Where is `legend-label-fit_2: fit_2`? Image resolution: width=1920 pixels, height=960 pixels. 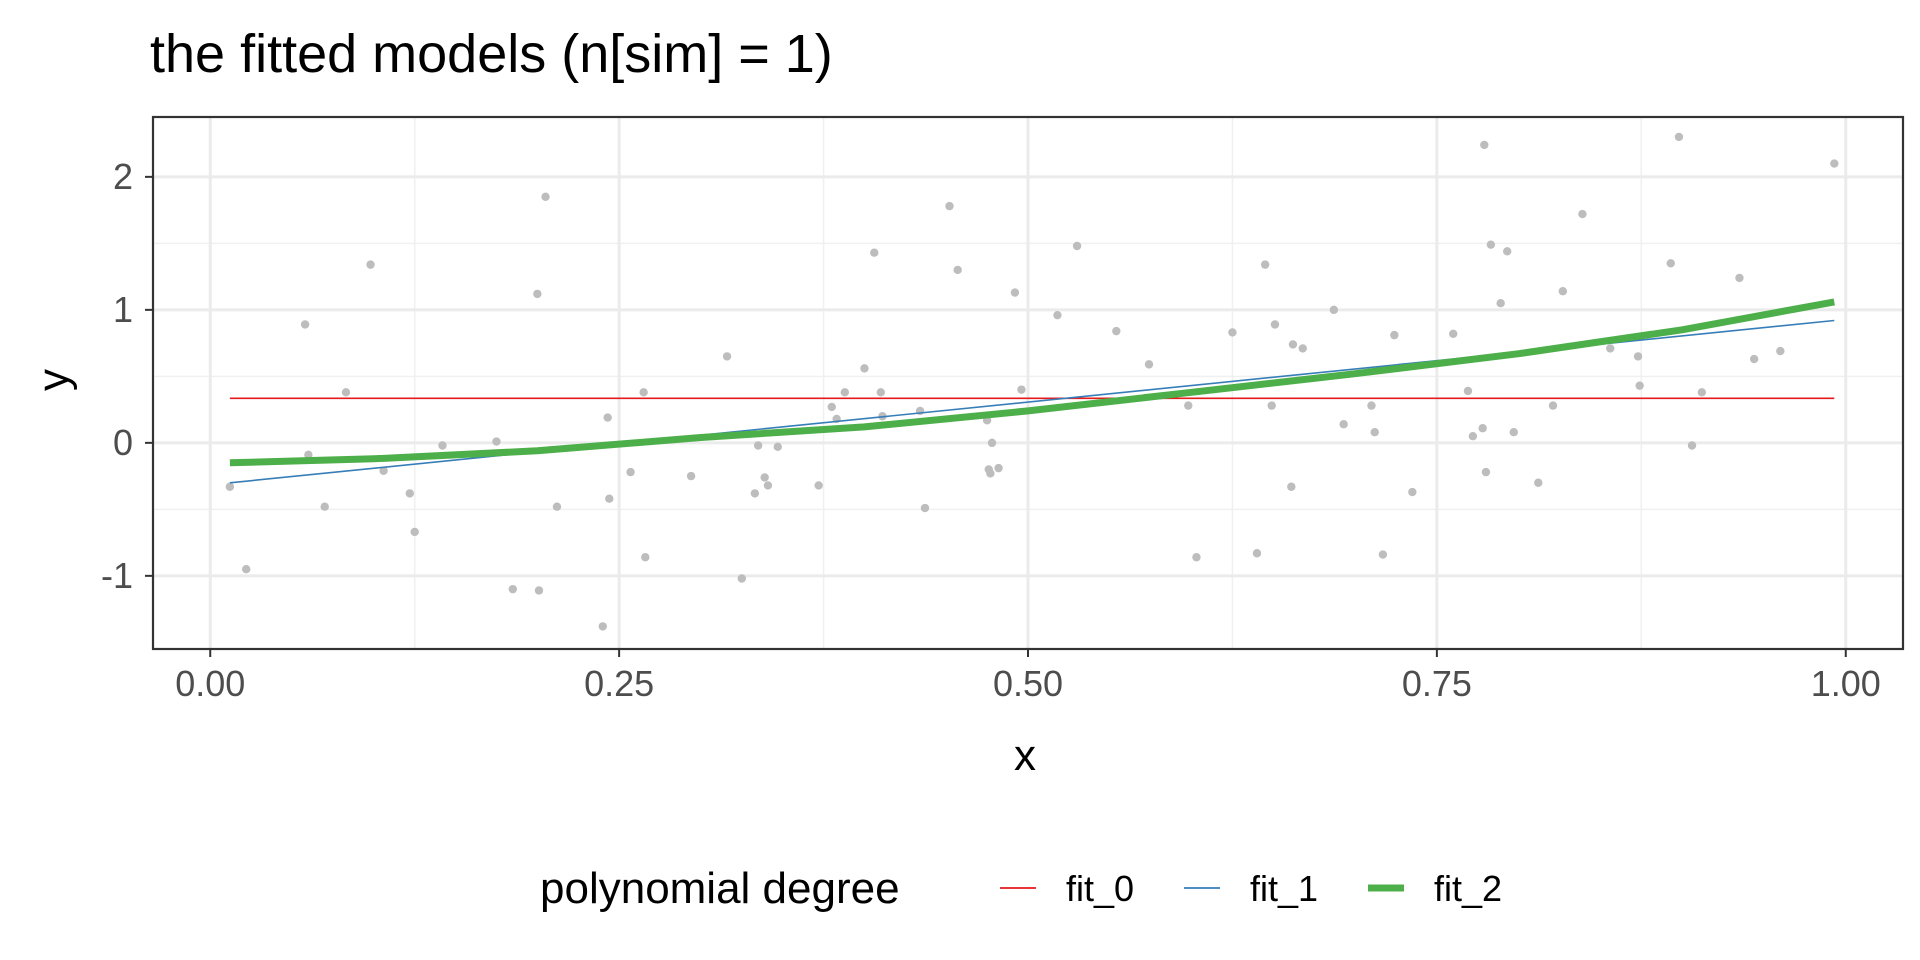
legend-label-fit_2: fit_2 is located at coordinates (1468, 888).